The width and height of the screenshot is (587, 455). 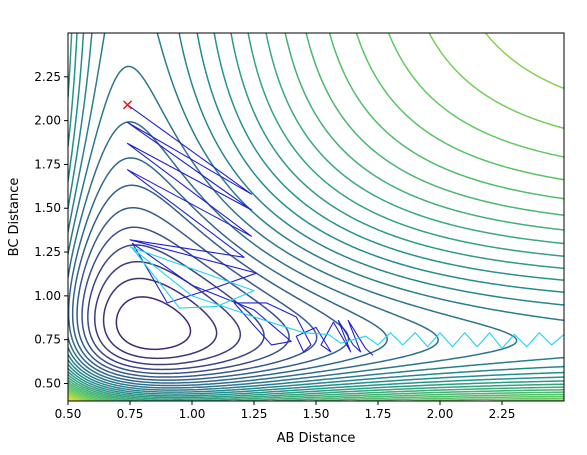 What do you see at coordinates (440, 414) in the screenshot?
I see `x-tick-label: 2.00` at bounding box center [440, 414].